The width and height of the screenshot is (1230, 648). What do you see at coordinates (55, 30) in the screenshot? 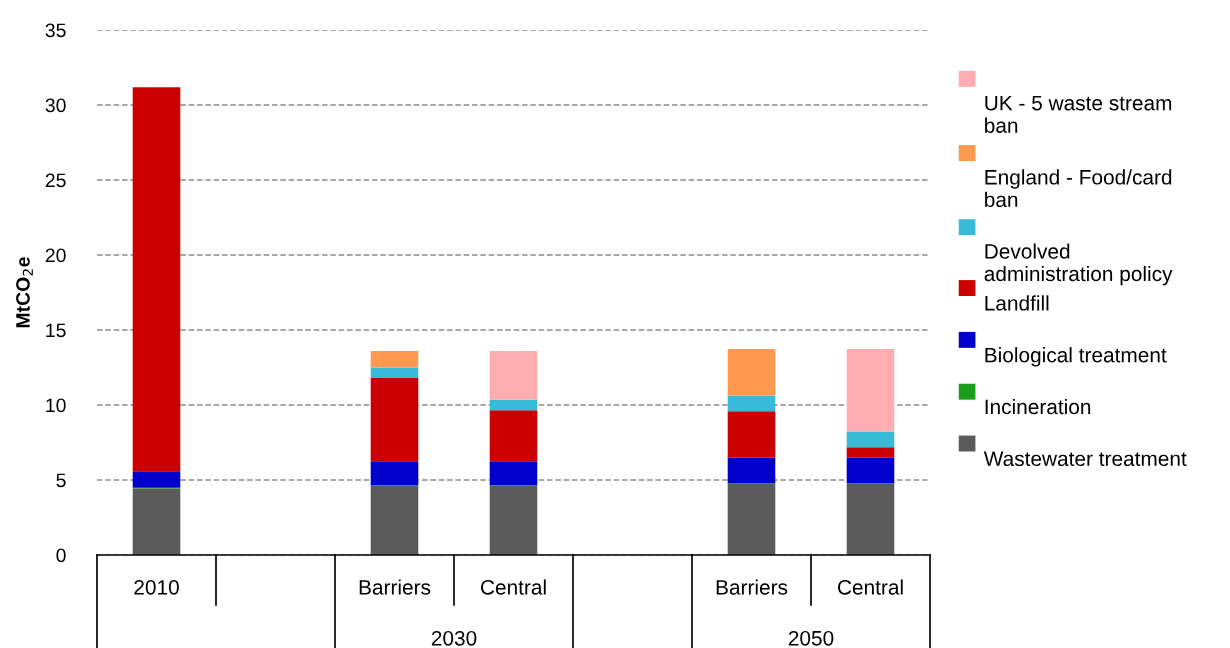
I see `y-tick-label: 35` at bounding box center [55, 30].